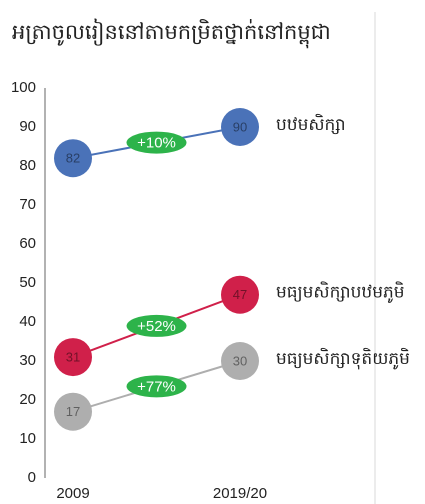 The image size is (425, 504). What do you see at coordinates (27, 243) in the screenshot?
I see `y-tick-label: 60` at bounding box center [27, 243].